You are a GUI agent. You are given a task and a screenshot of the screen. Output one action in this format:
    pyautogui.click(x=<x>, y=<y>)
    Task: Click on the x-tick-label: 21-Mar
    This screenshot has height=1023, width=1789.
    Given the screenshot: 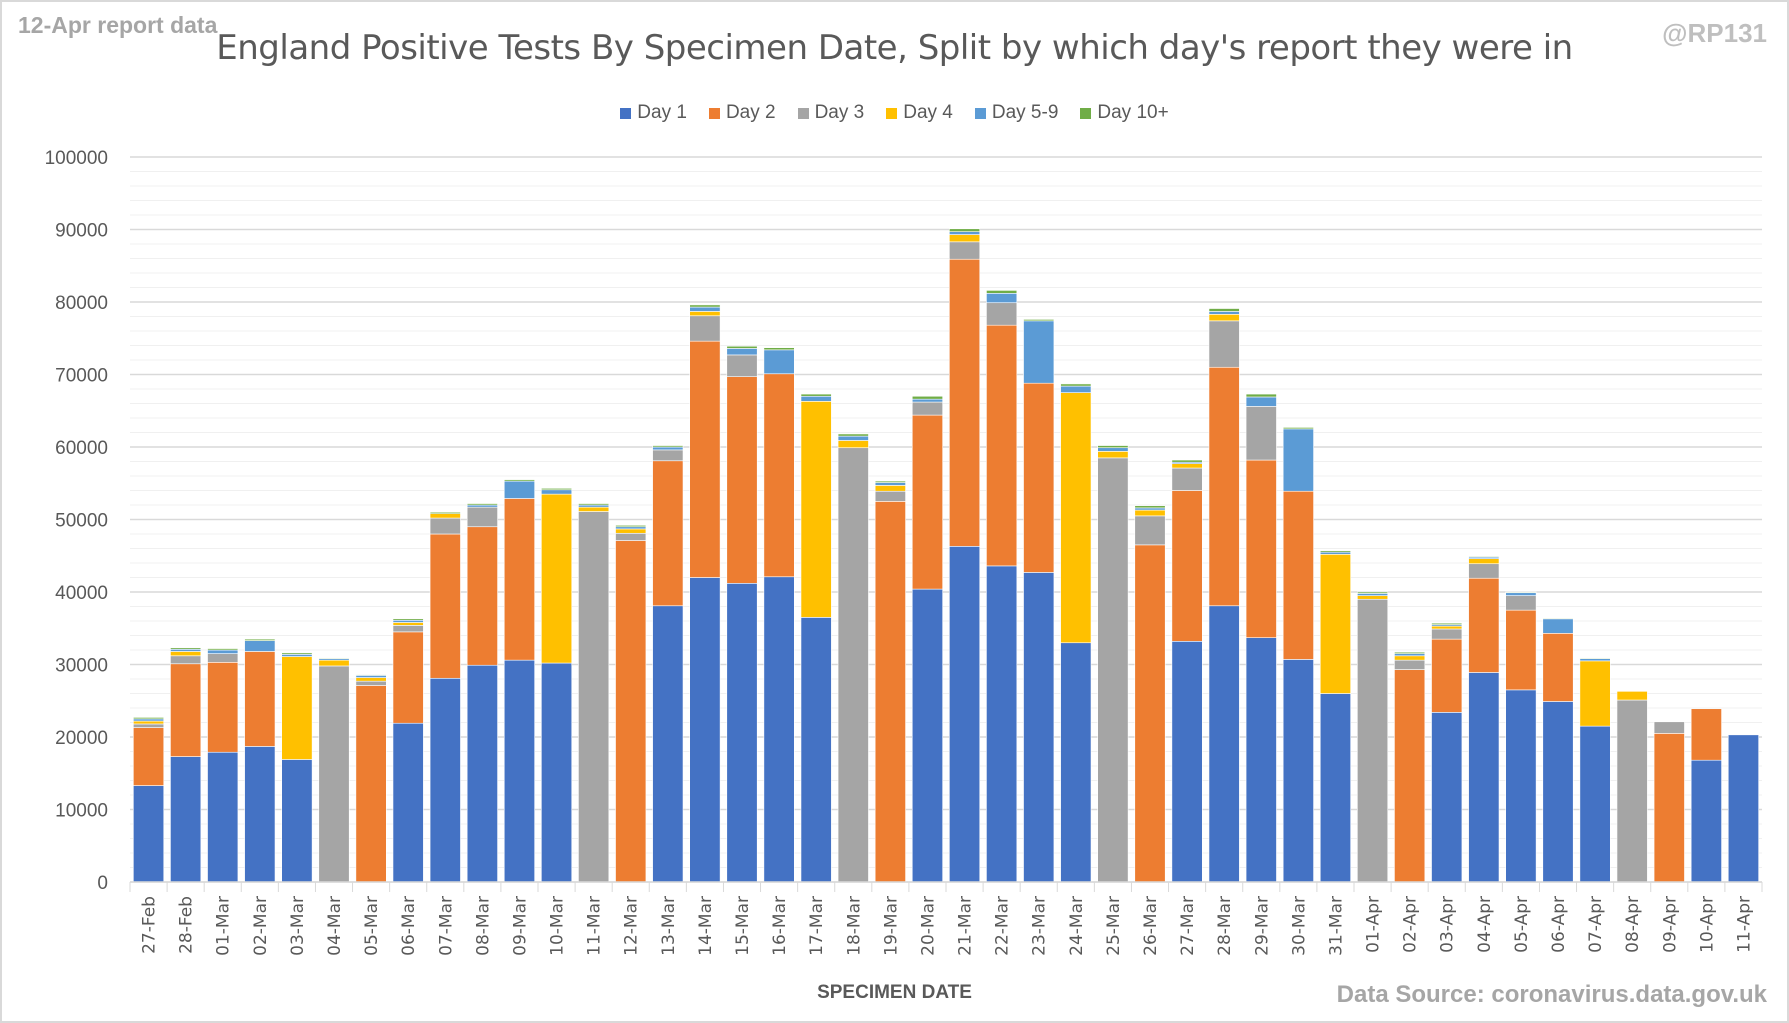 What is the action you would take?
    pyautogui.click(x=966, y=926)
    